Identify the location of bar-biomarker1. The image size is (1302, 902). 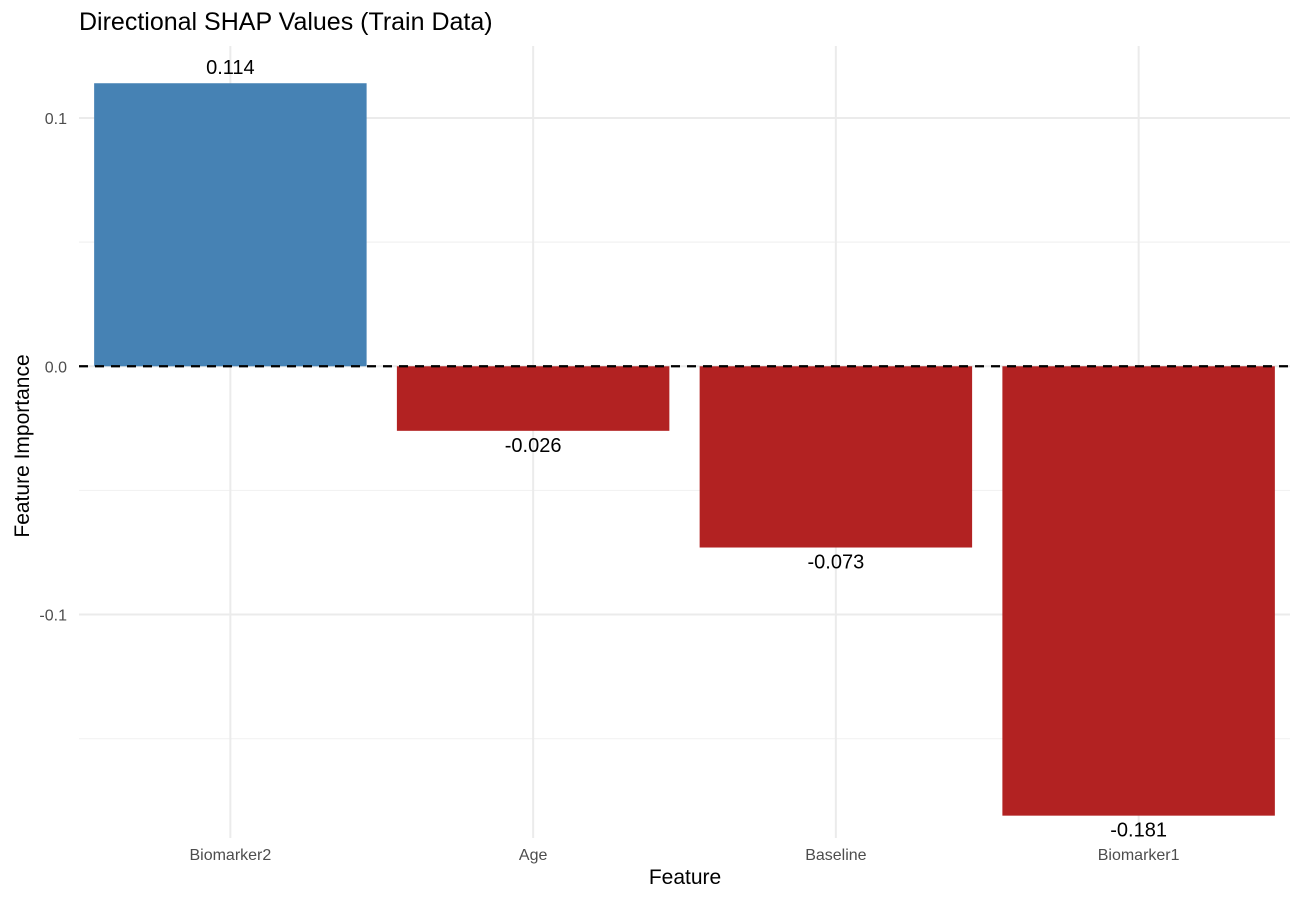
(1138, 591).